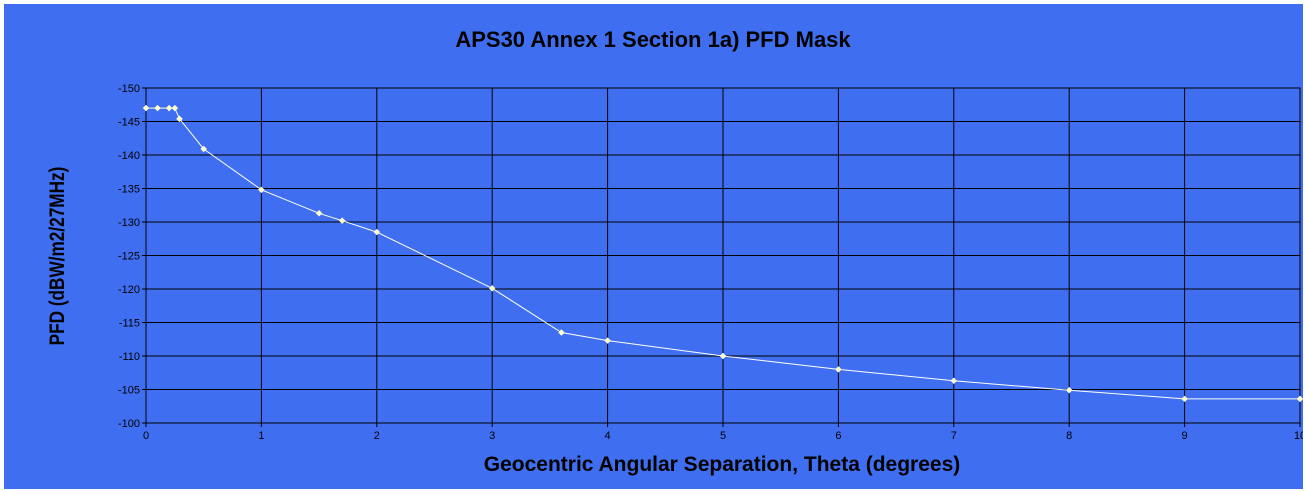  What do you see at coordinates (653, 39) in the screenshot?
I see `chart-title: APS30 Annex 1 Section 1a) PFD Mask` at bounding box center [653, 39].